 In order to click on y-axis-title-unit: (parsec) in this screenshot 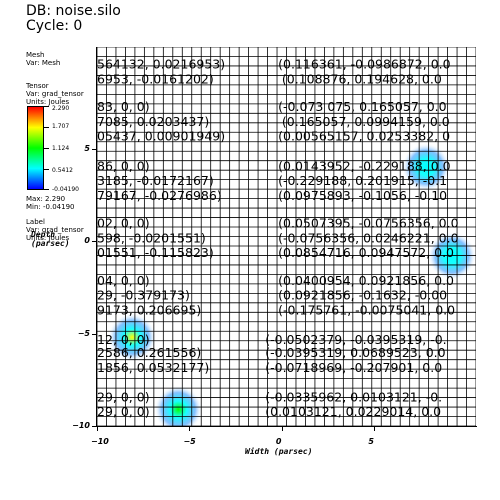, I will do `click(50, 243)`.